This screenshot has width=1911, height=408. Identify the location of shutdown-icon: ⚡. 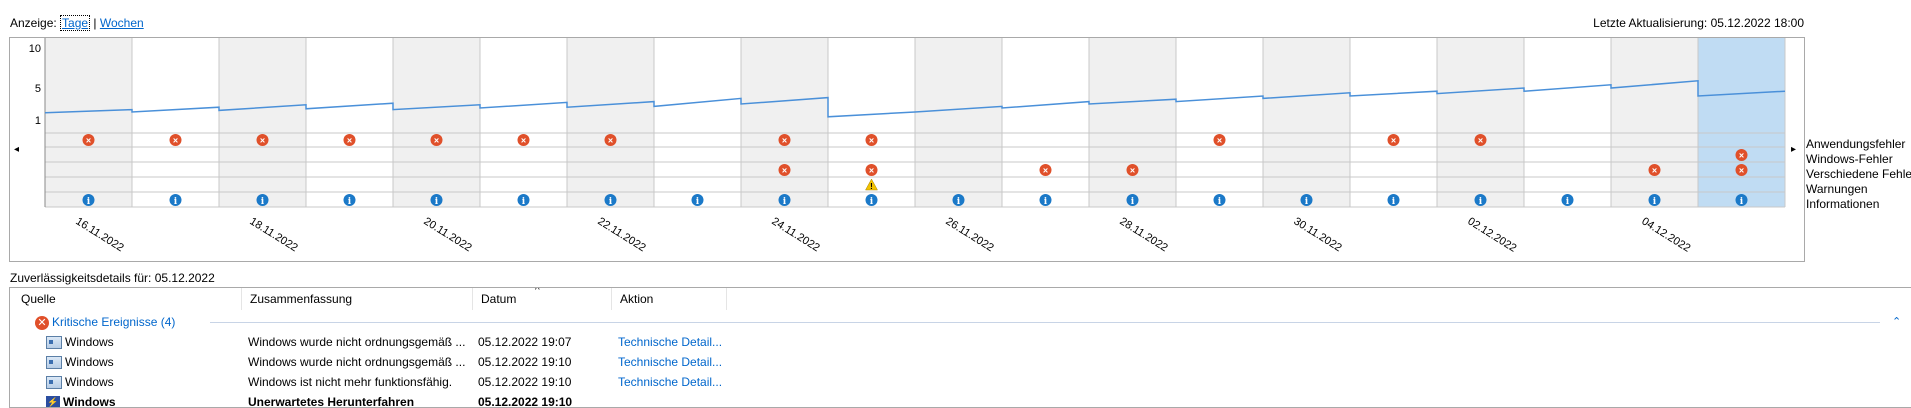
(53, 402).